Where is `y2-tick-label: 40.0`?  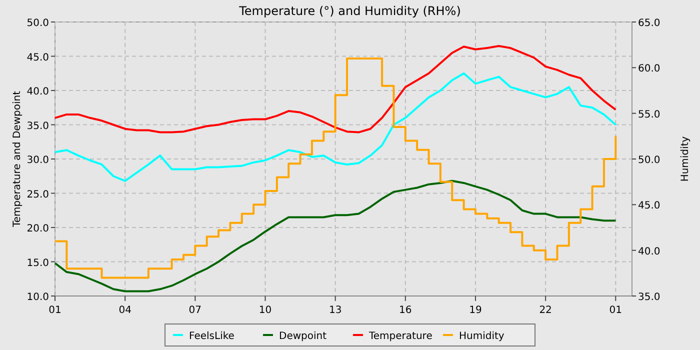
y2-tick-label: 40.0 is located at coordinates (649, 252).